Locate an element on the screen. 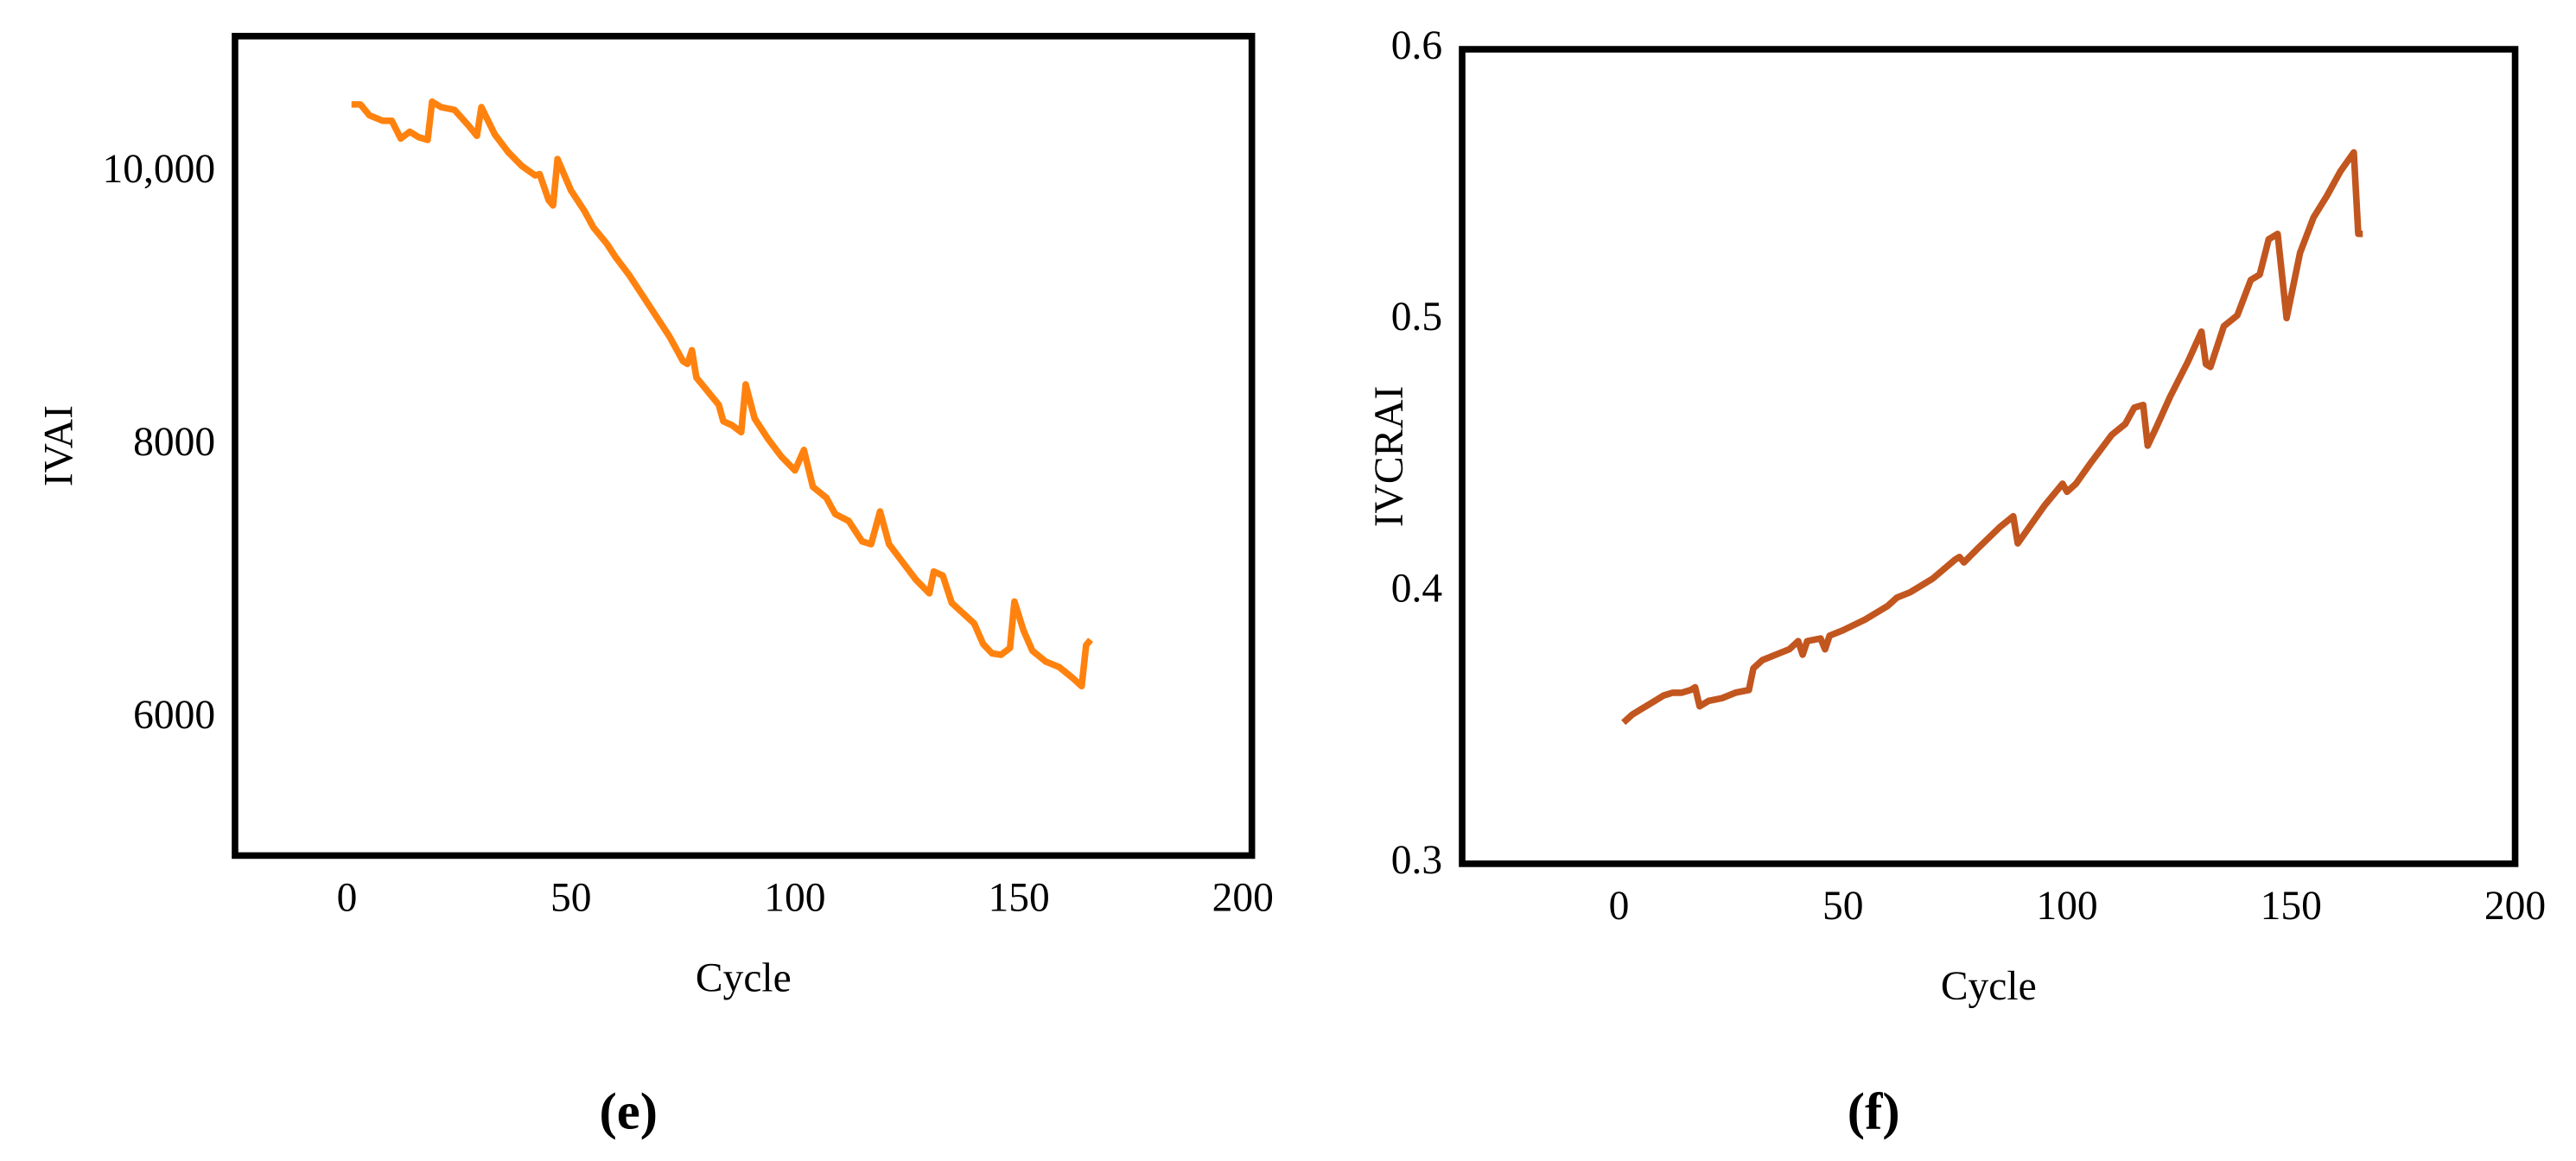  y-tick-label: 0.5 is located at coordinates (1416, 317).